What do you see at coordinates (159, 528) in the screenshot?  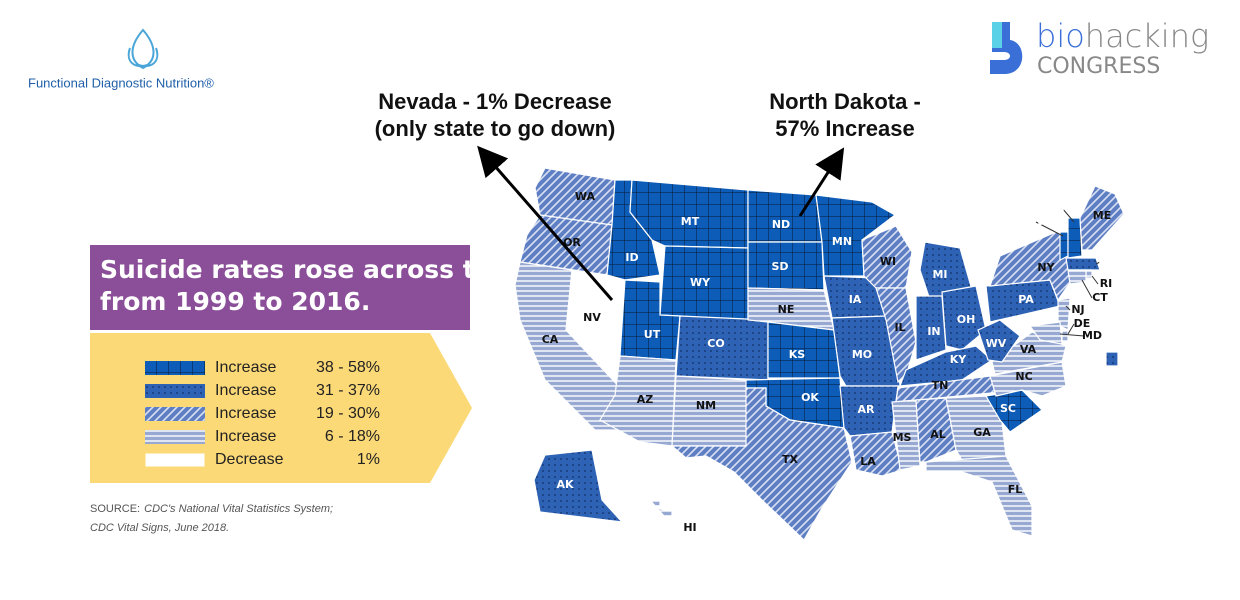 I see `source-text: CDC Vital Signs, June 2018.` at bounding box center [159, 528].